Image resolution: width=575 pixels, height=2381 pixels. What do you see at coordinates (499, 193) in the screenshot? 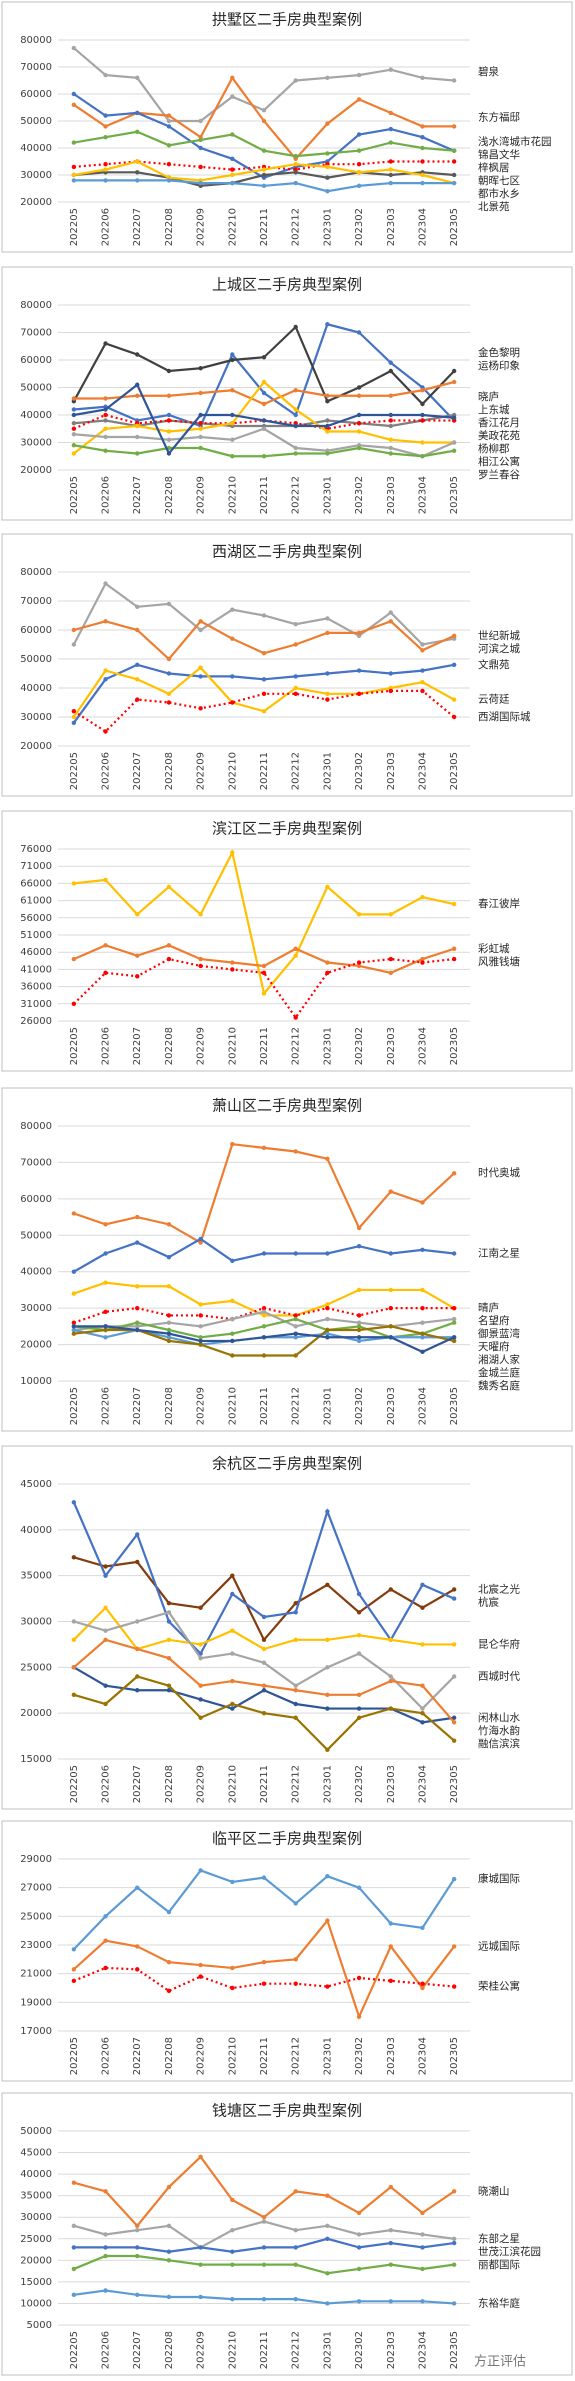
I see `legend-label: 都市水乡` at bounding box center [499, 193].